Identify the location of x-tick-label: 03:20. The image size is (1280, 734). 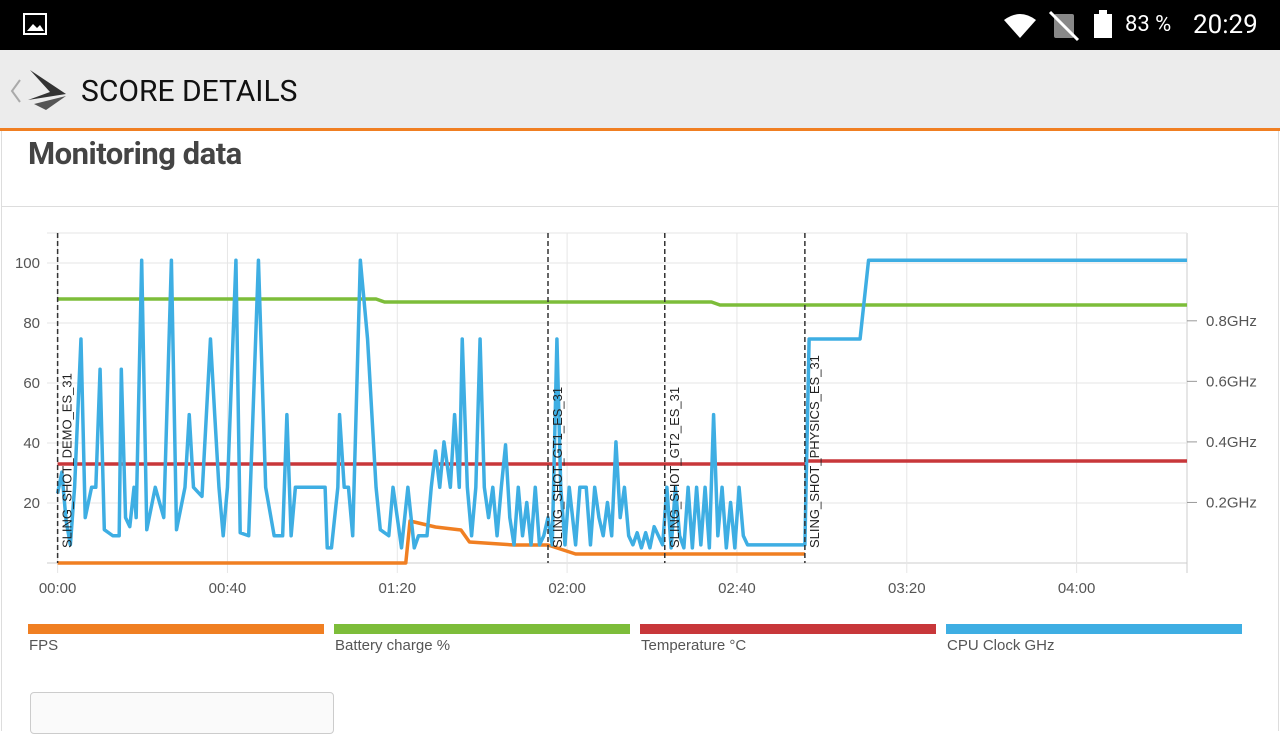
(907, 588).